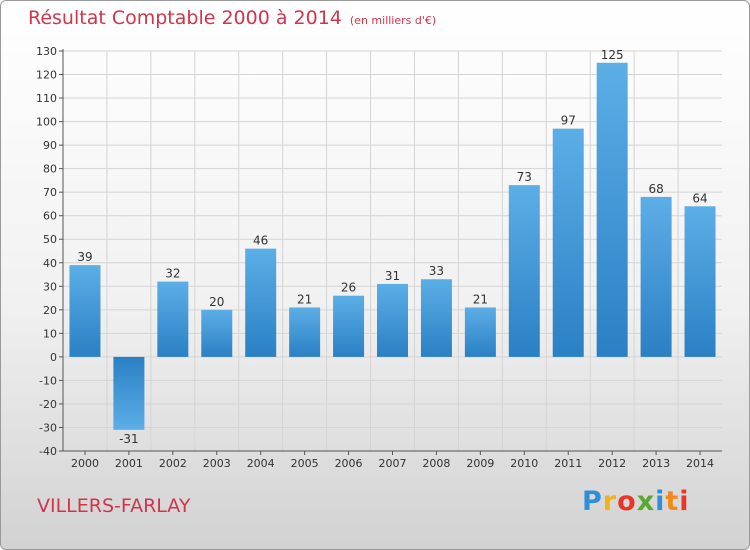  I want to click on y-tick-label: 0, so click(53, 357).